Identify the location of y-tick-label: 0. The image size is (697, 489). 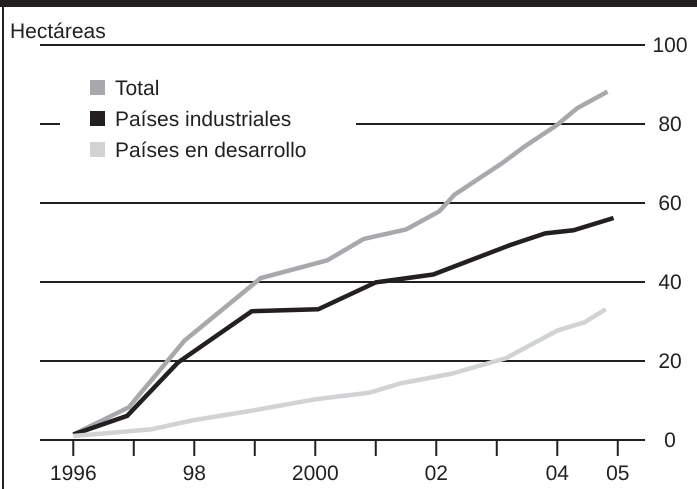
(670, 440).